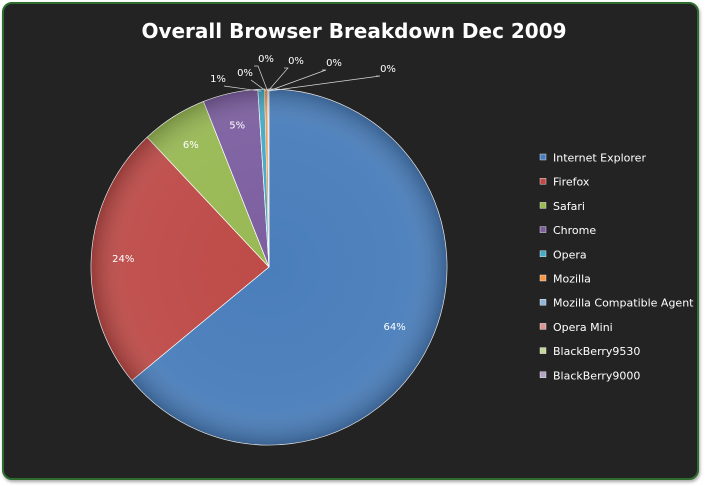 The width and height of the screenshot is (705, 486). I want to click on legend-swatch-mozilla-compatible-agent, so click(543, 302).